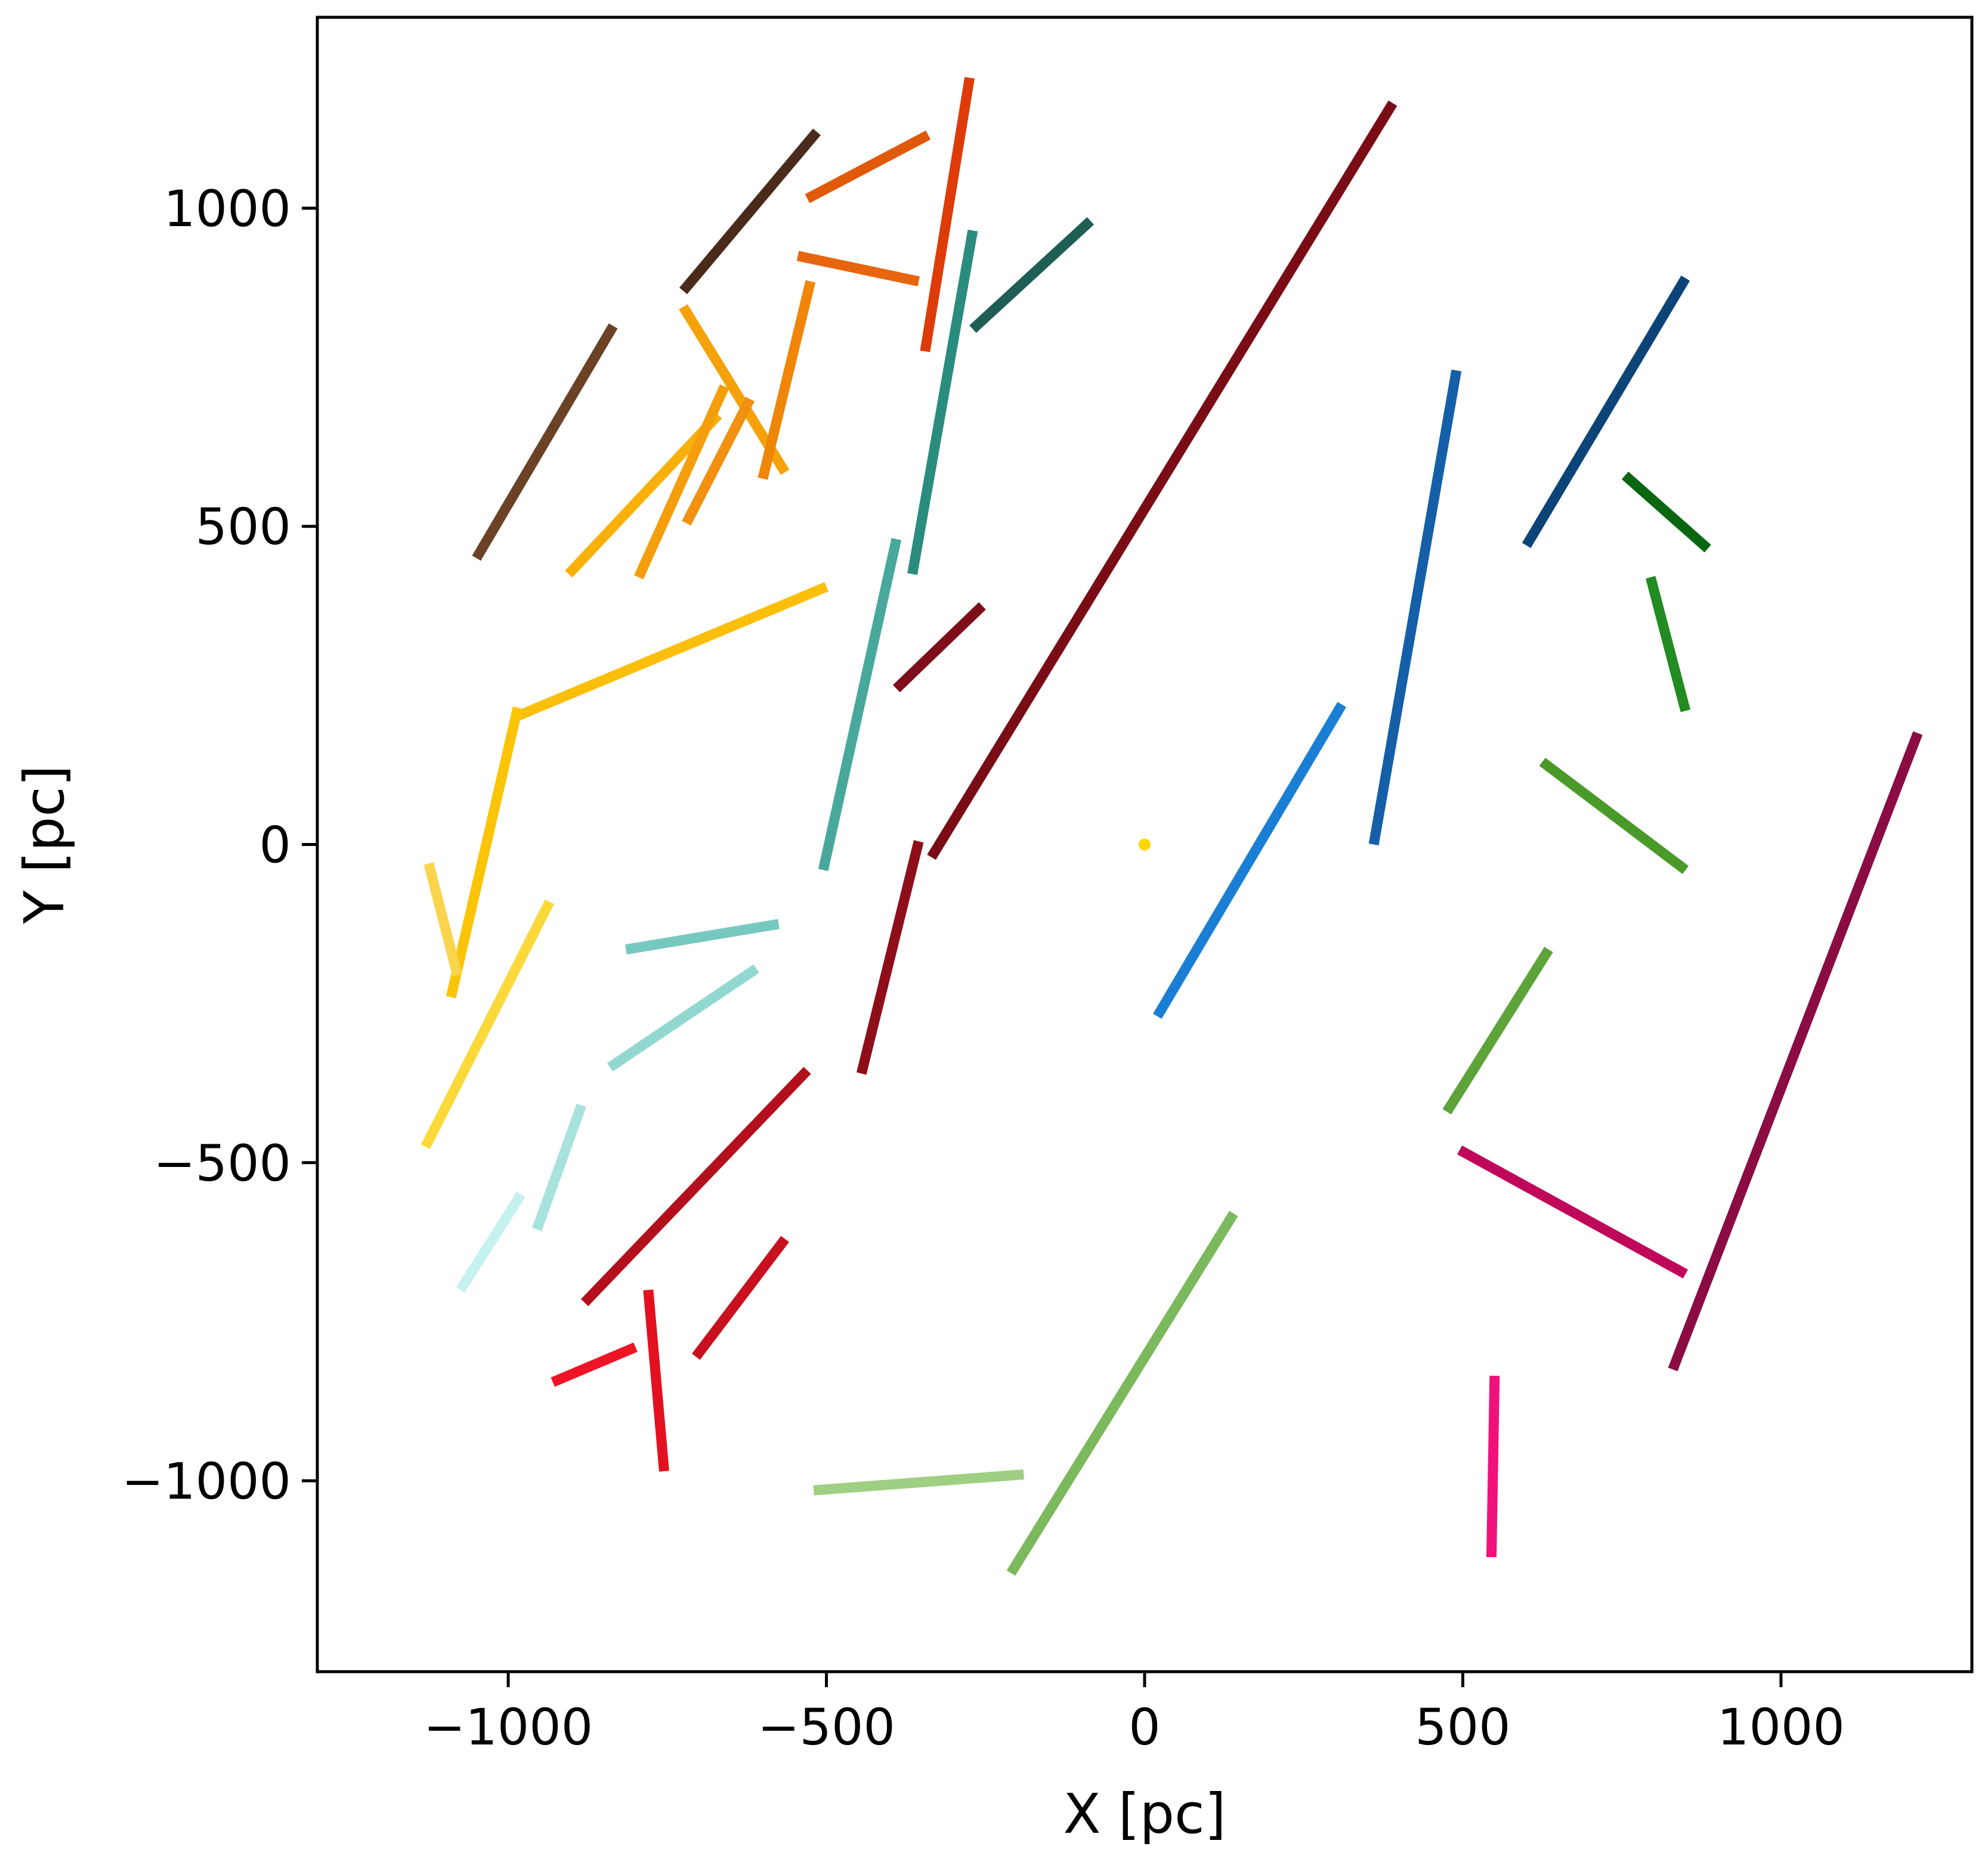 The height and width of the screenshot is (1862, 1988). I want to click on x-tick-label: 0, so click(1144, 1727).